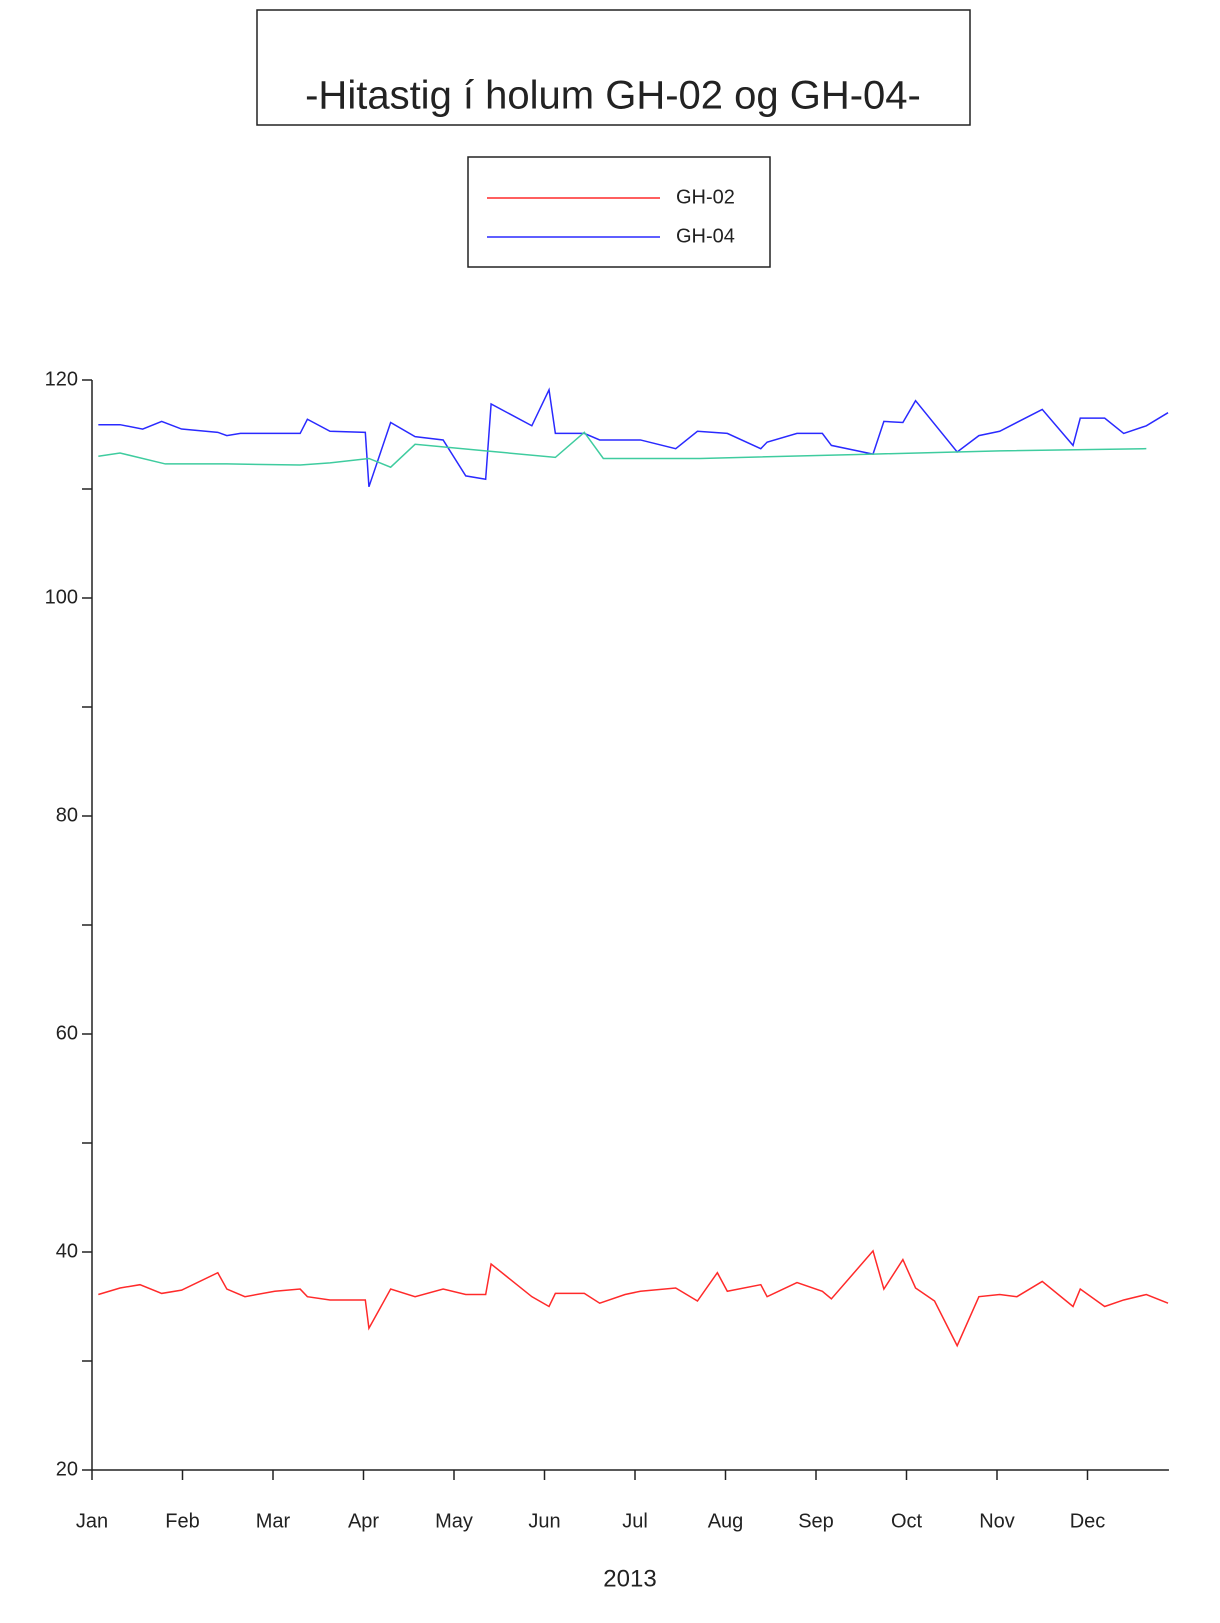 This screenshot has width=1220, height=1623. Describe the element at coordinates (613, 96) in the screenshot. I see `chart-title: -Hitastig í holum GH-02 og GH-04-` at that location.